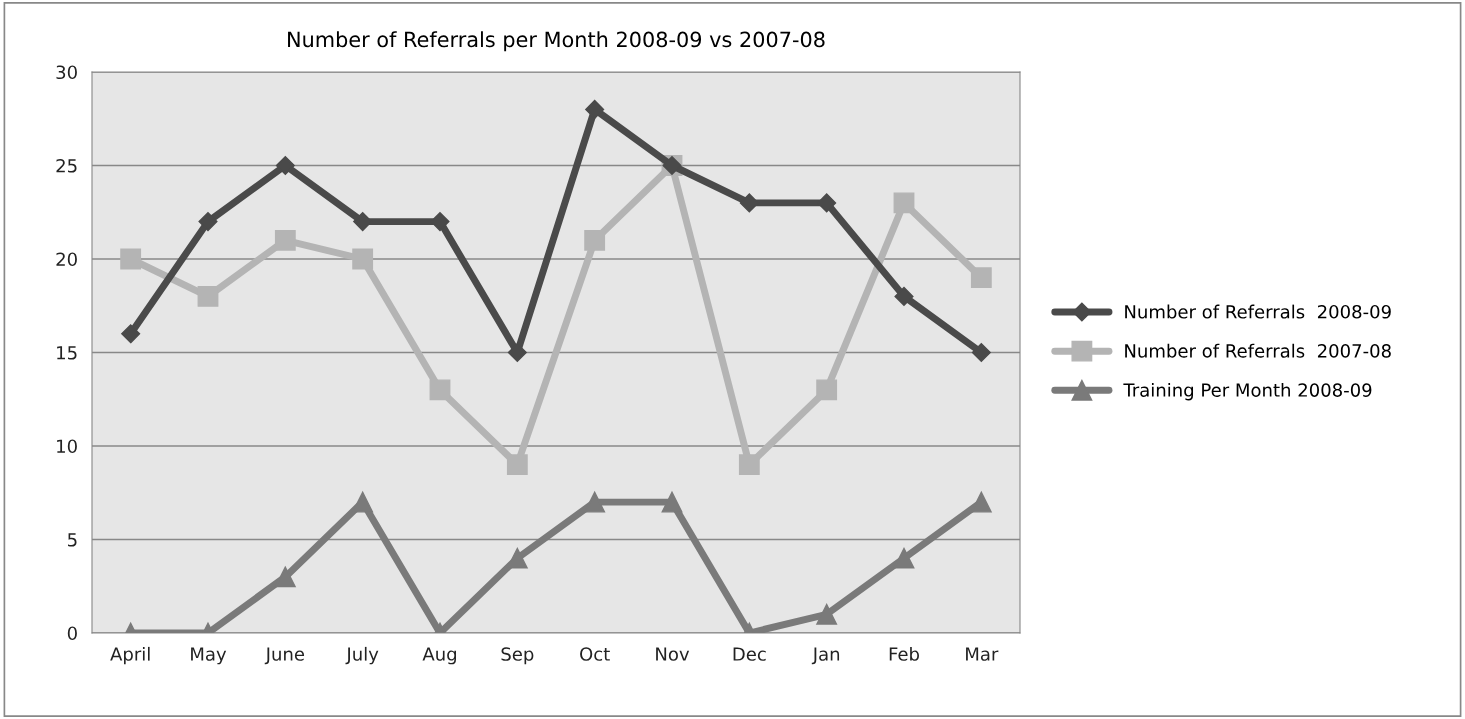 Image resolution: width=1465 pixels, height=719 pixels. Describe the element at coordinates (284, 656) in the screenshot. I see `x-tick-label: June` at that location.